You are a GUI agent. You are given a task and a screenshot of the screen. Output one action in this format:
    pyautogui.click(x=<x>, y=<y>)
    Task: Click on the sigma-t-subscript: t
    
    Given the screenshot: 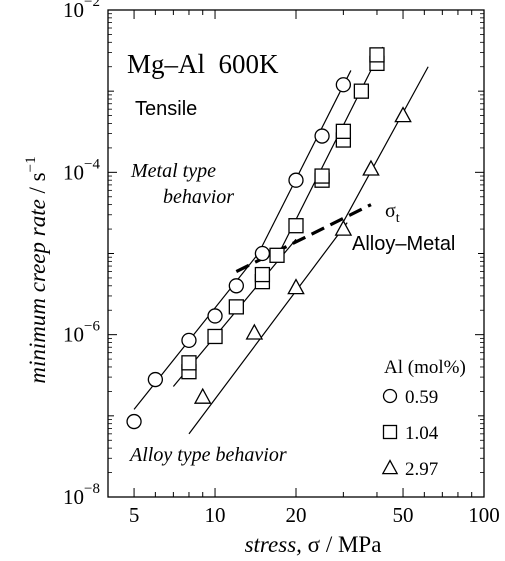 What is the action you would take?
    pyautogui.click(x=398, y=218)
    